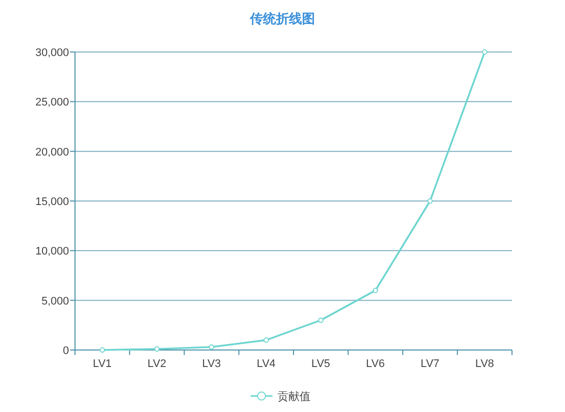  Describe the element at coordinates (294, 397) in the screenshot. I see `legend-label: 贡献值` at that location.